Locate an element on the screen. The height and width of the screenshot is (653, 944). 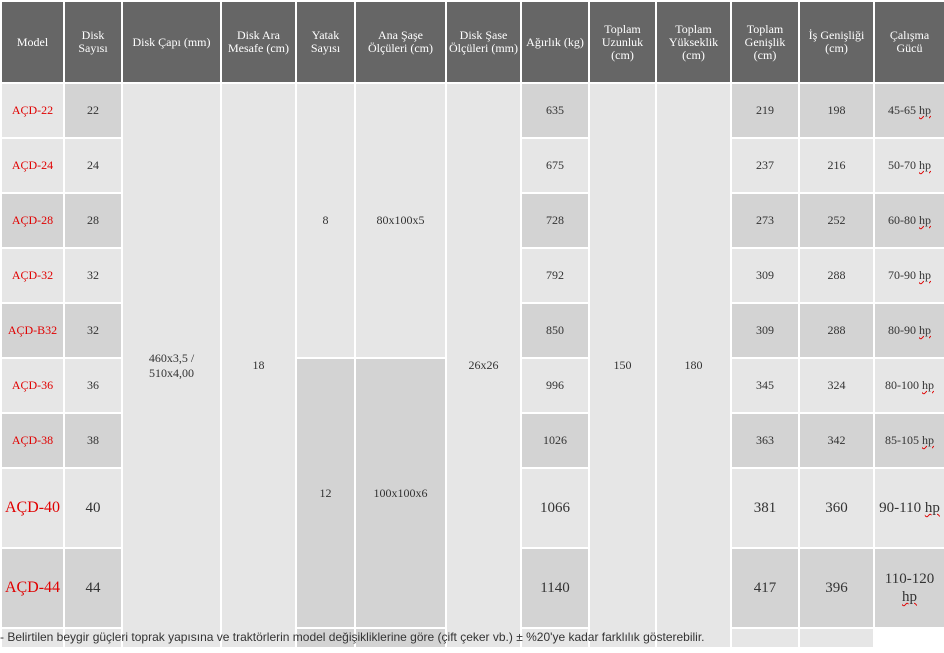
total-width-cell: 363 is located at coordinates (765, 440).